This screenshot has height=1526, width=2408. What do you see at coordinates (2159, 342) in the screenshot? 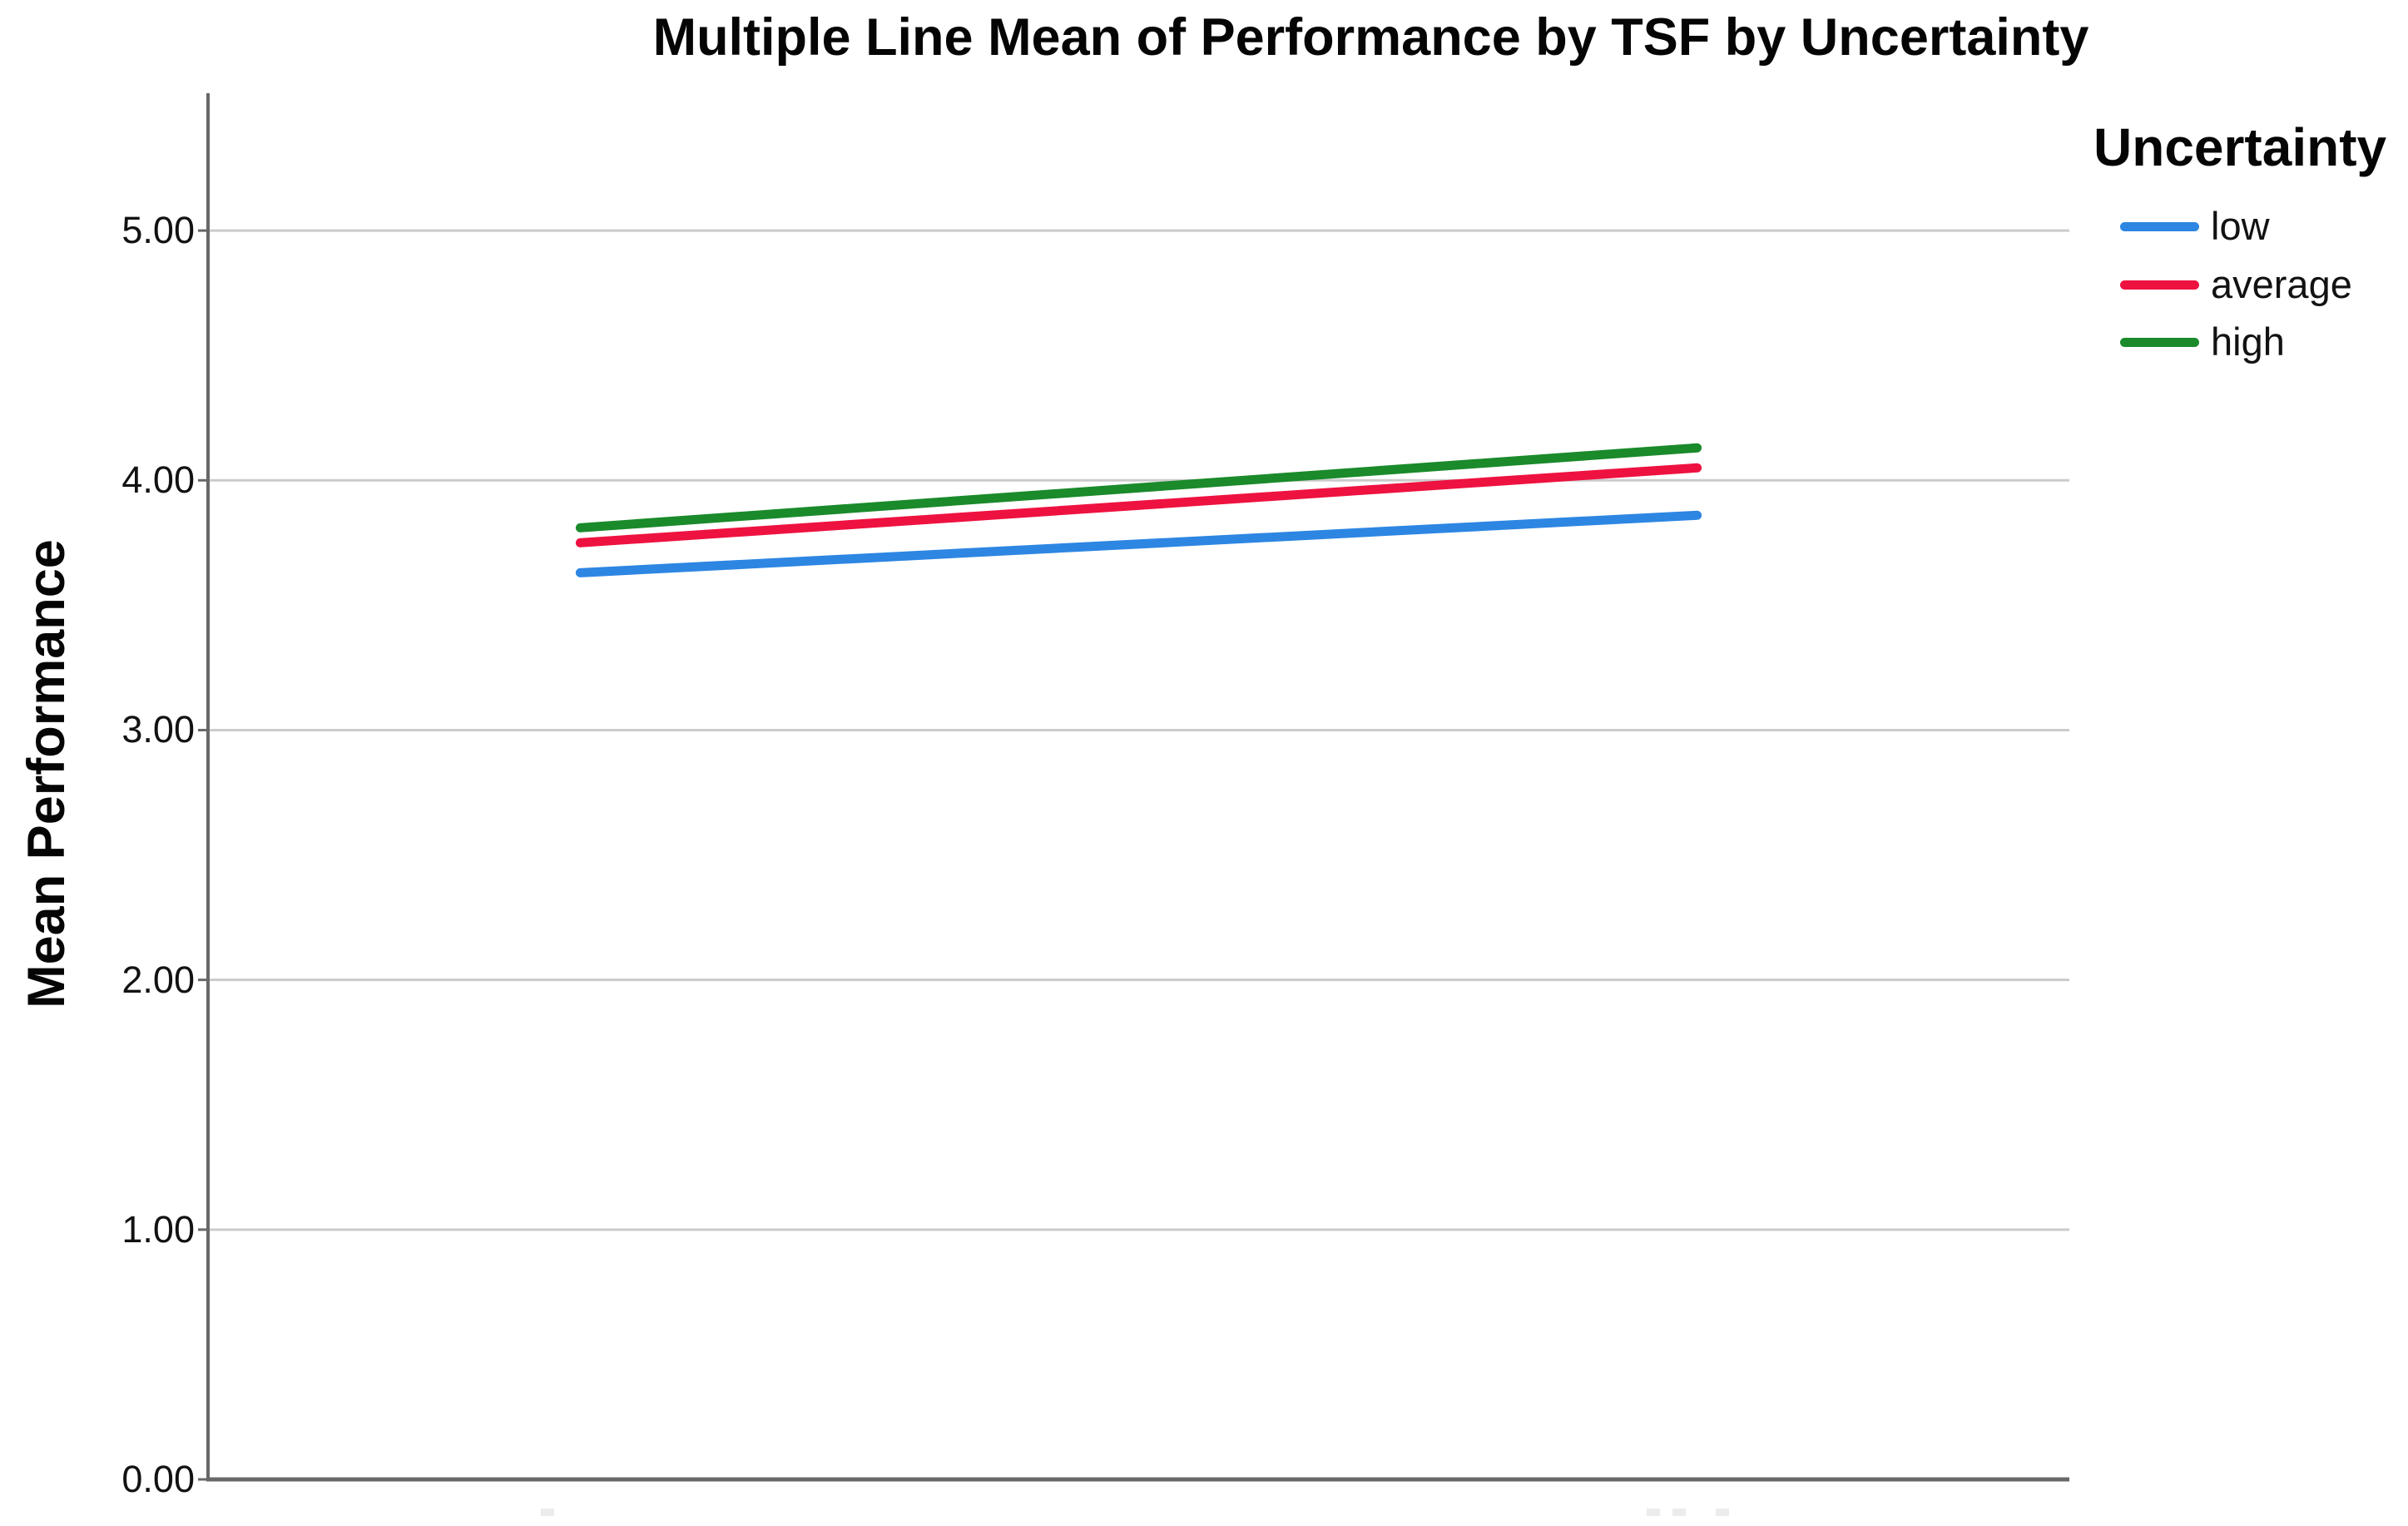
I see `legend-swatch-high` at bounding box center [2159, 342].